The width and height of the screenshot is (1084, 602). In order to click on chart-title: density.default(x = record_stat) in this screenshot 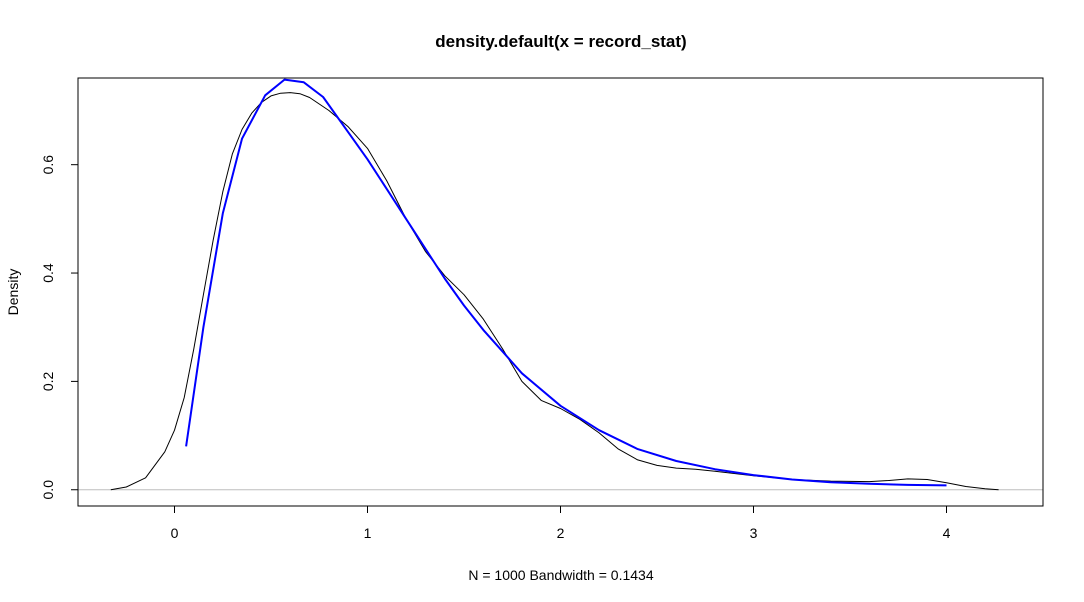, I will do `click(560, 41)`.